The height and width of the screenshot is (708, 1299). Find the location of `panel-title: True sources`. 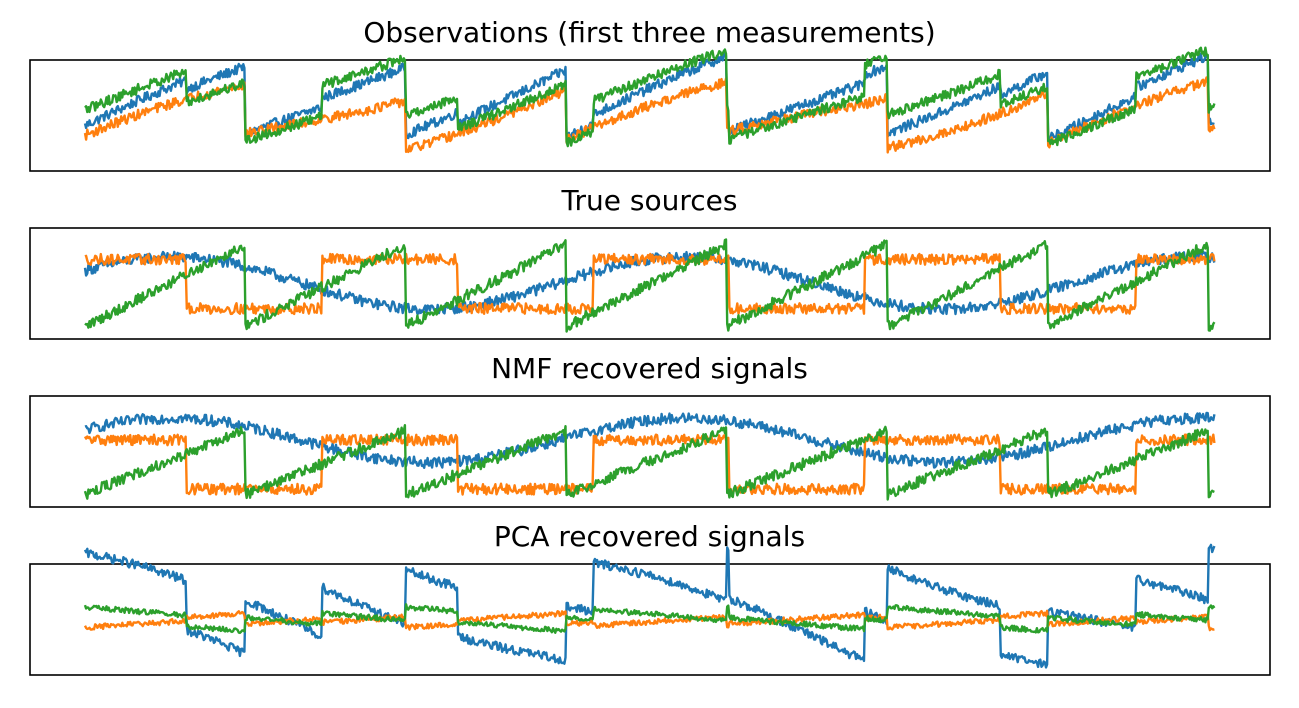

panel-title: True sources is located at coordinates (649, 200).